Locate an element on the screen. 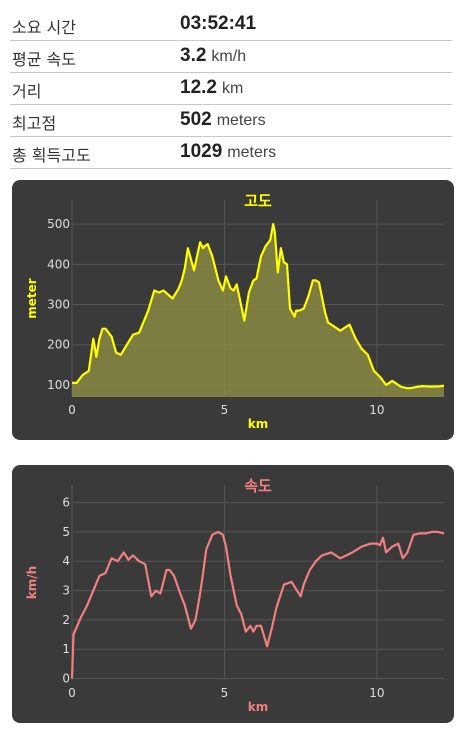 The height and width of the screenshot is (734, 466). stat-unit: km is located at coordinates (232, 88).